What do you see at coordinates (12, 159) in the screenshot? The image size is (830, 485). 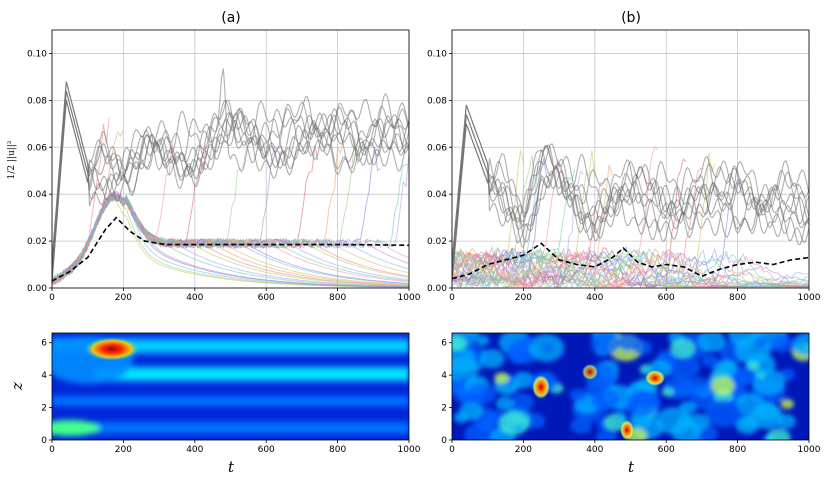 I see `y-axis-label-energy: 1/2 ||u||²` at bounding box center [12, 159].